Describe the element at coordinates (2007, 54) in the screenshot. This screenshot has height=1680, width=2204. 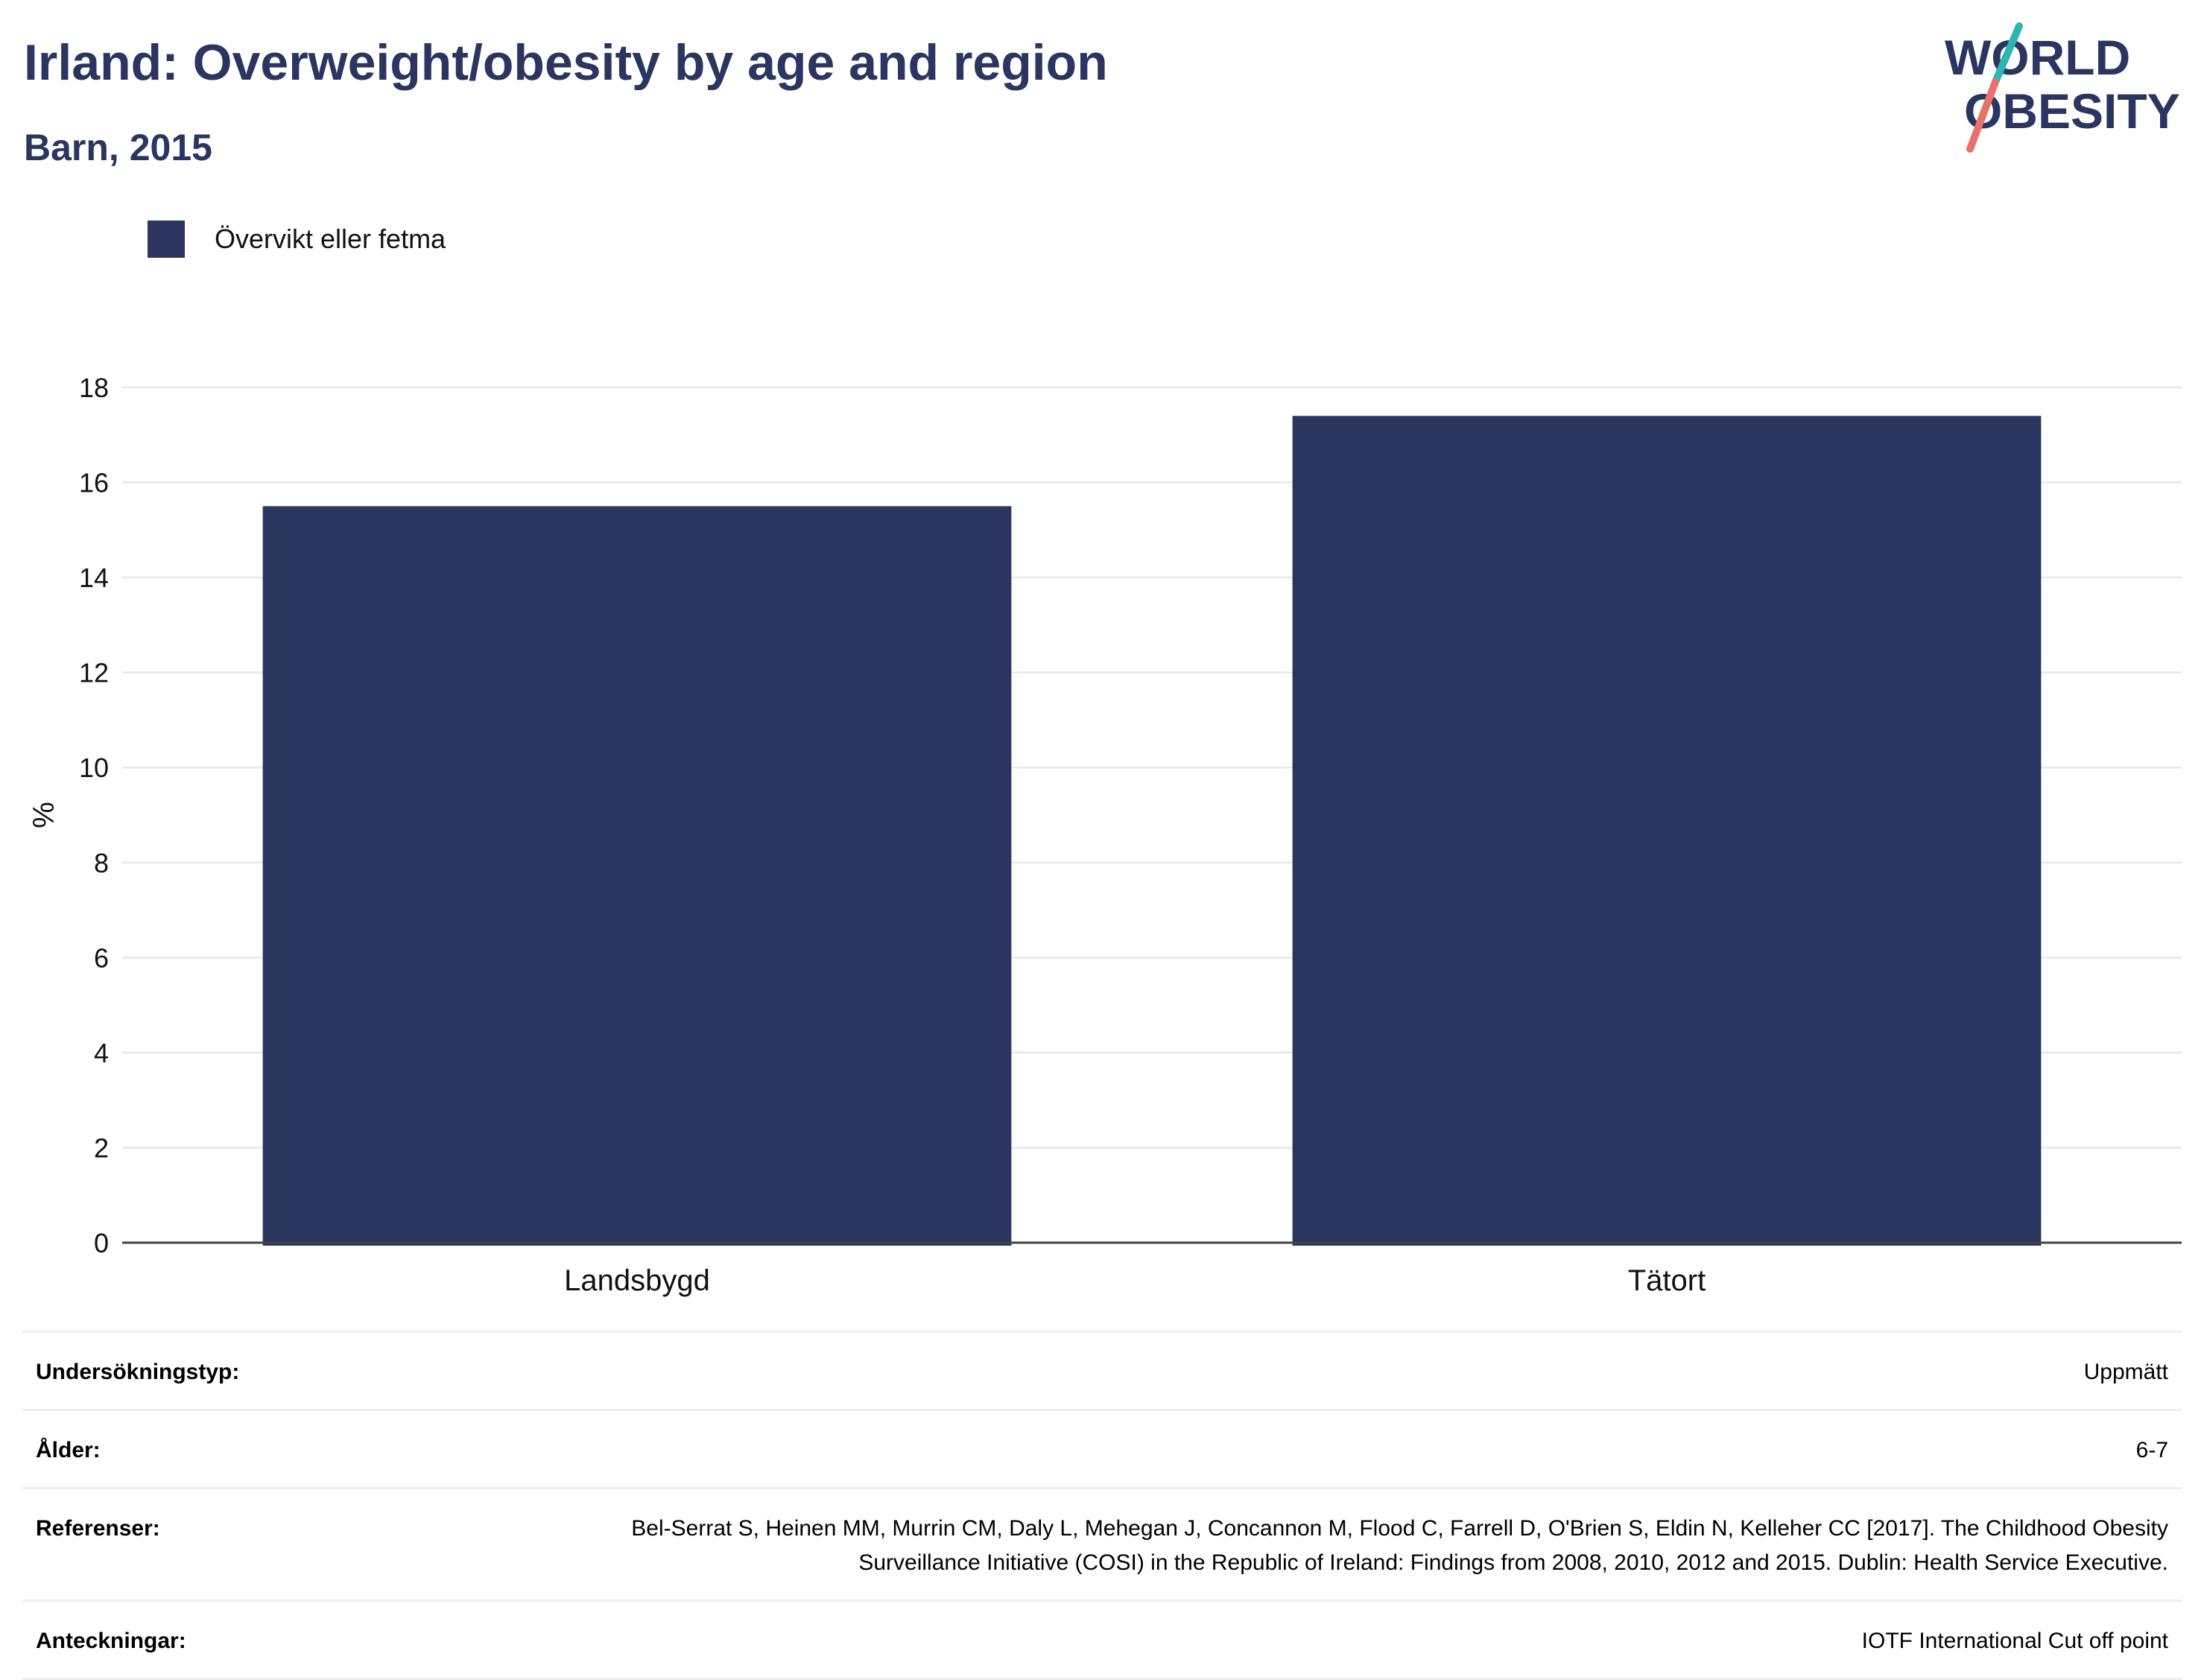
I see `logo-slash-top` at that location.